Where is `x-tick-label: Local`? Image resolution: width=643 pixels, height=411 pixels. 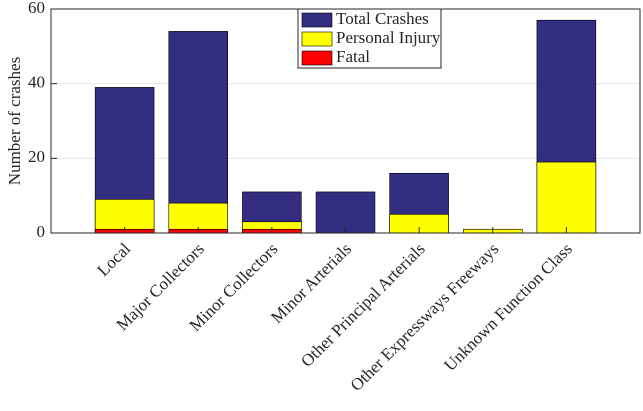
x-tick-label: Local is located at coordinates (113, 259).